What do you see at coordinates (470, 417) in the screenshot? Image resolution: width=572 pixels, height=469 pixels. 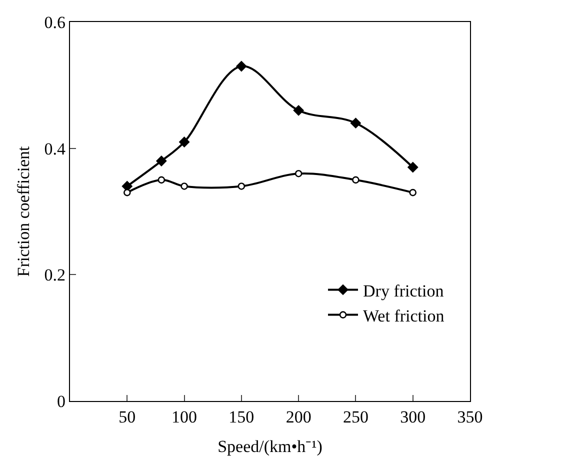 I see `x-tick-label: 350` at bounding box center [470, 417].